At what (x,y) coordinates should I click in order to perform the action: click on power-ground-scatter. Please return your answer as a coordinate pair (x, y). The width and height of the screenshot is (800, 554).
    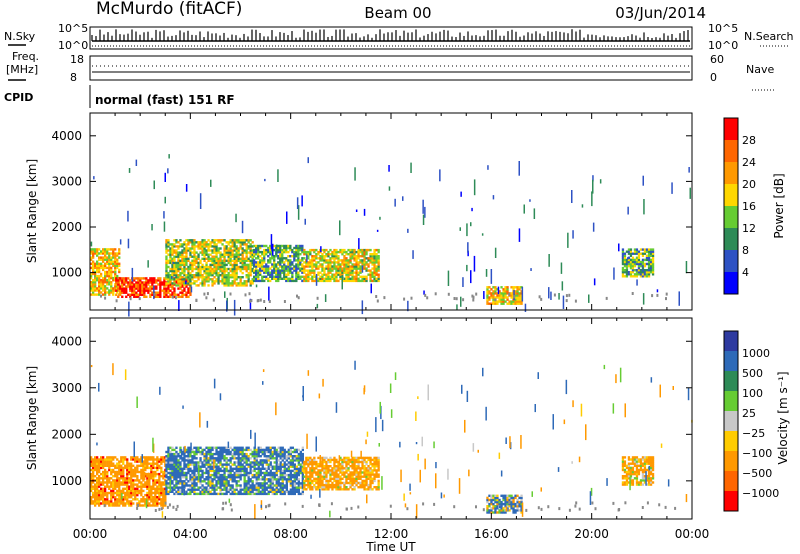
    Looking at the image, I should click on (251, 300).